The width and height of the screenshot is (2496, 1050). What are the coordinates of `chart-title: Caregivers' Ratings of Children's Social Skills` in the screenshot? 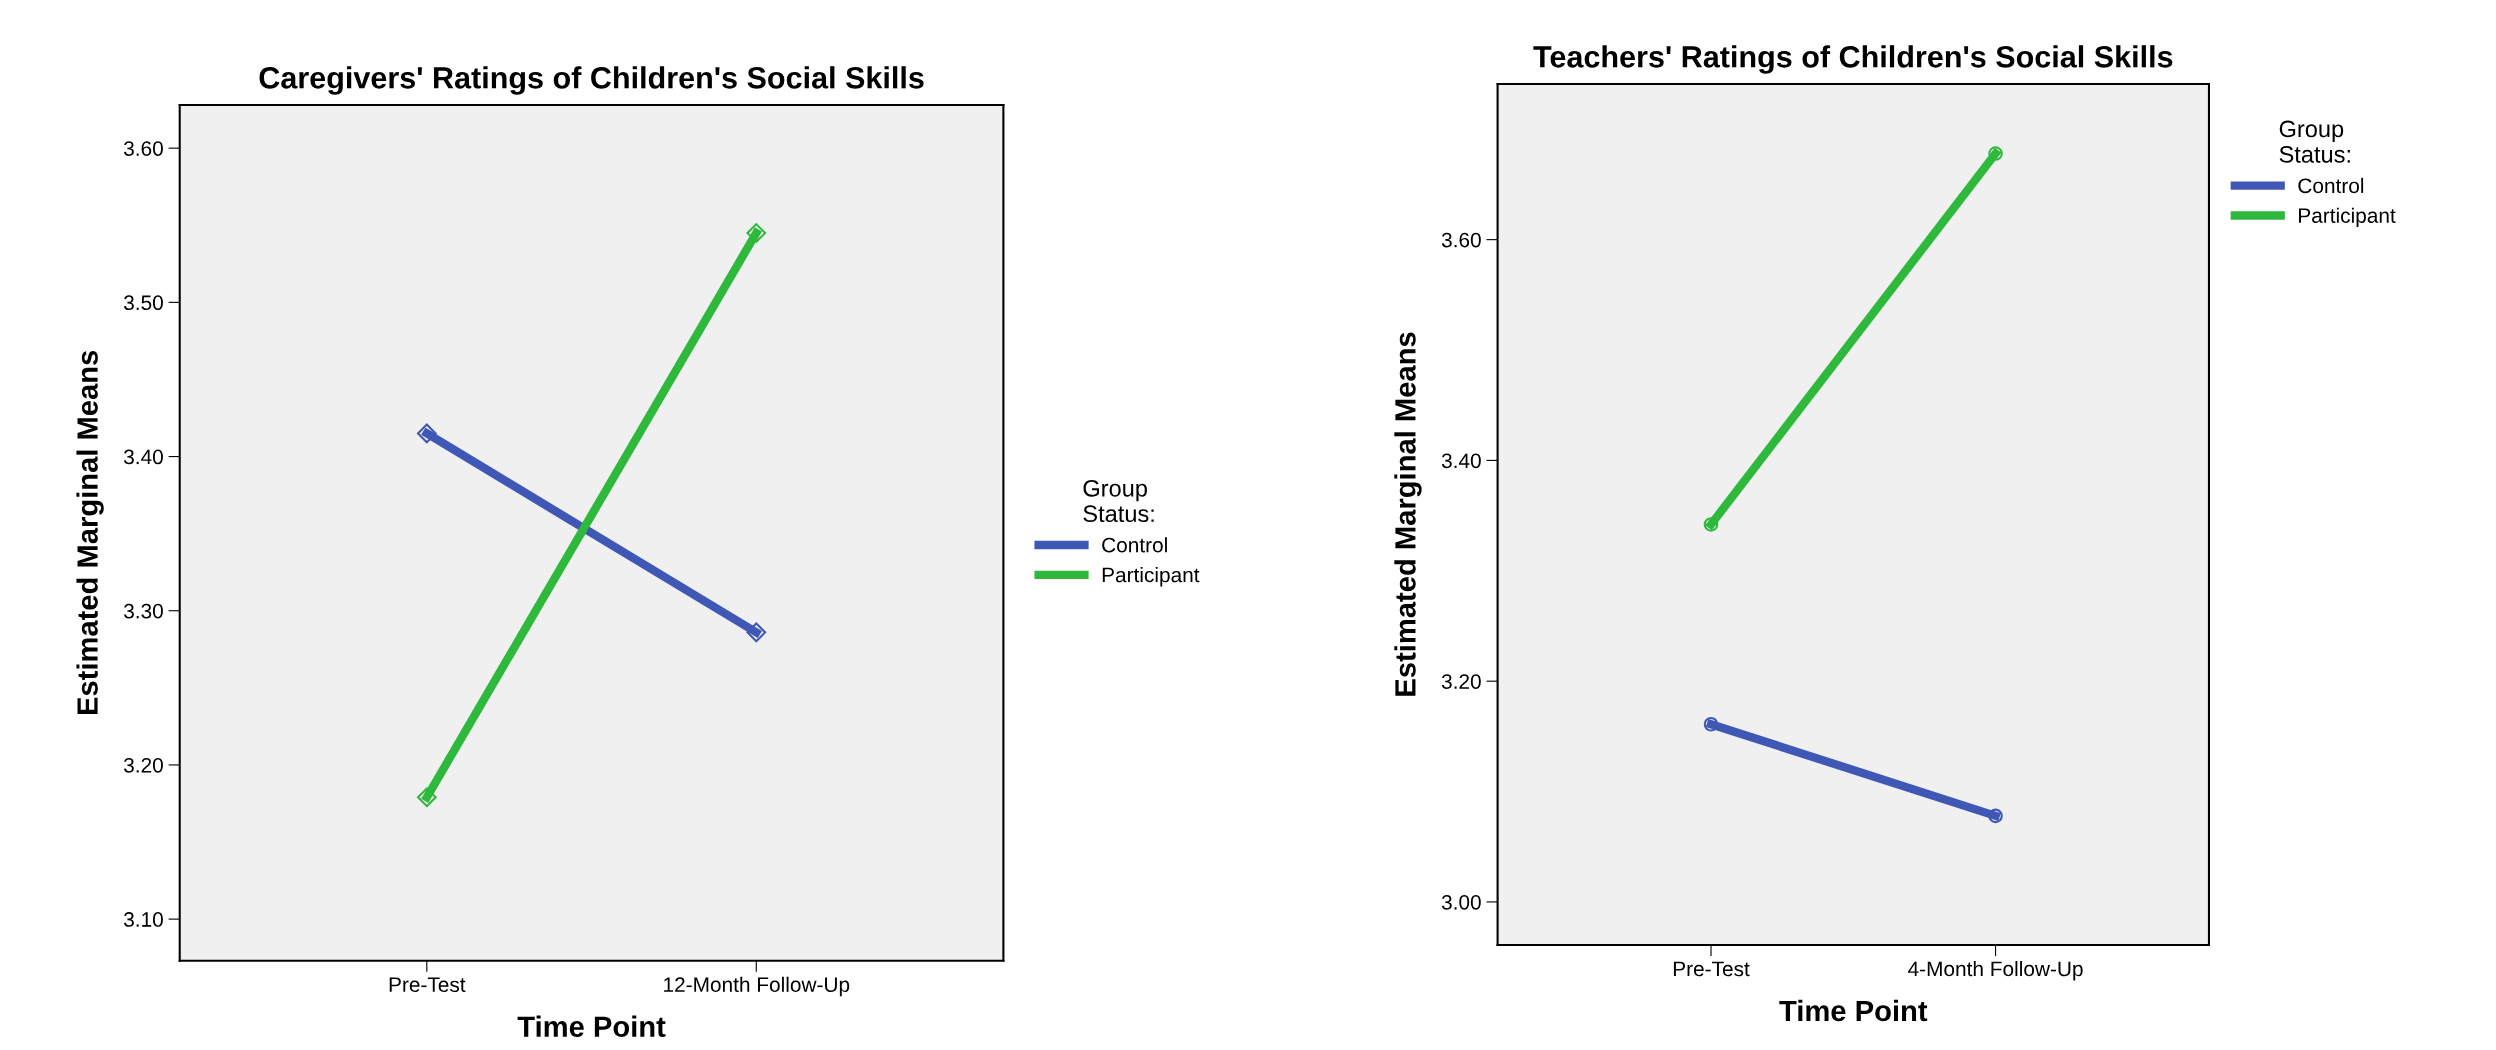 It's located at (591, 80).